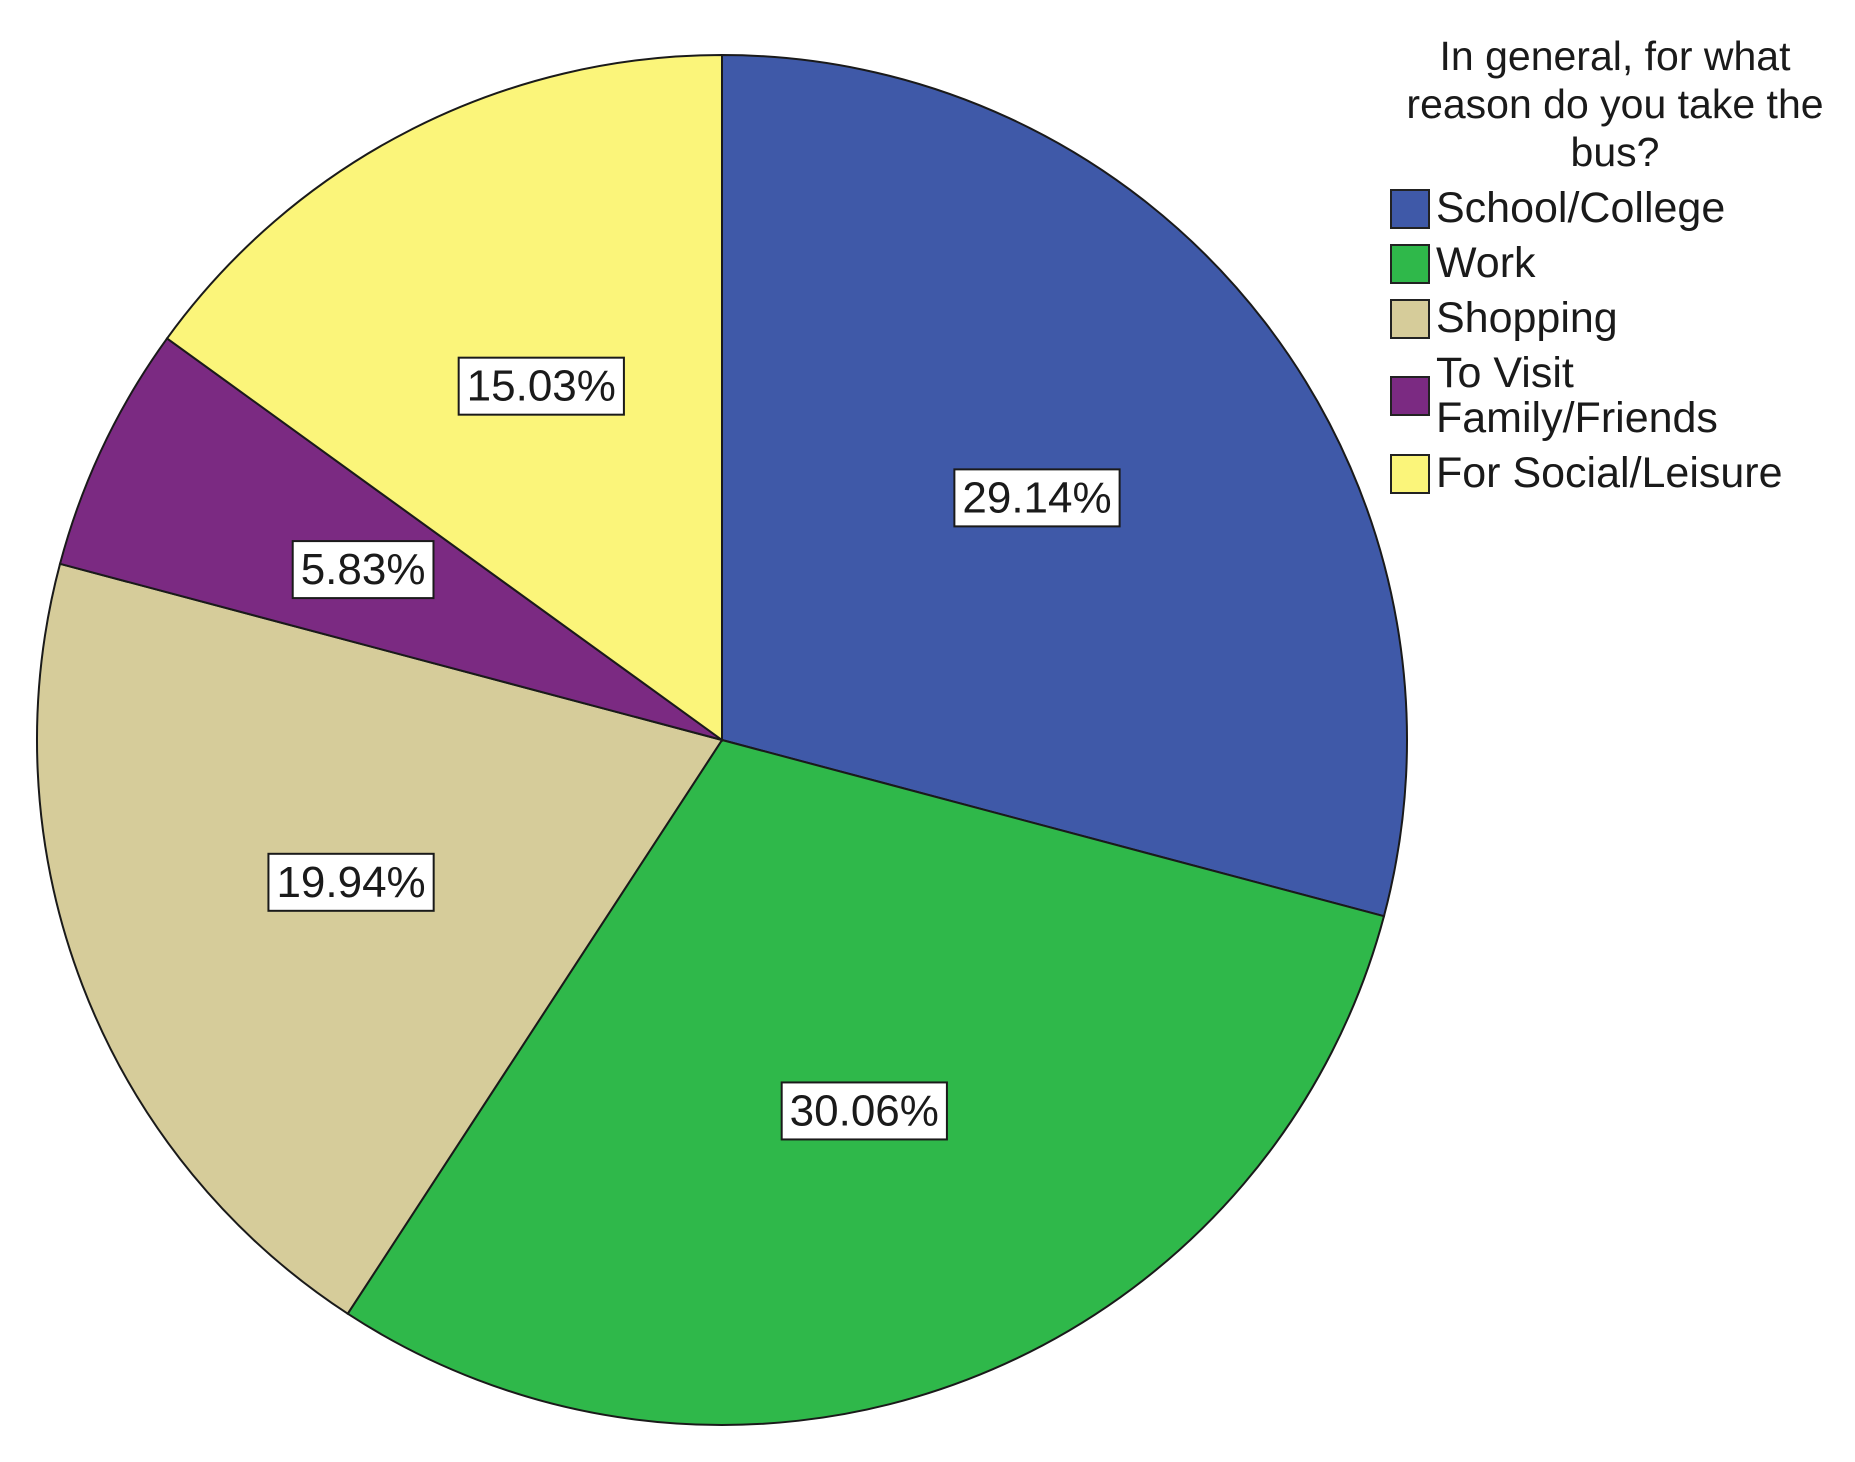  What do you see at coordinates (1581, 208) in the screenshot?
I see `legend-label: School/College` at bounding box center [1581, 208].